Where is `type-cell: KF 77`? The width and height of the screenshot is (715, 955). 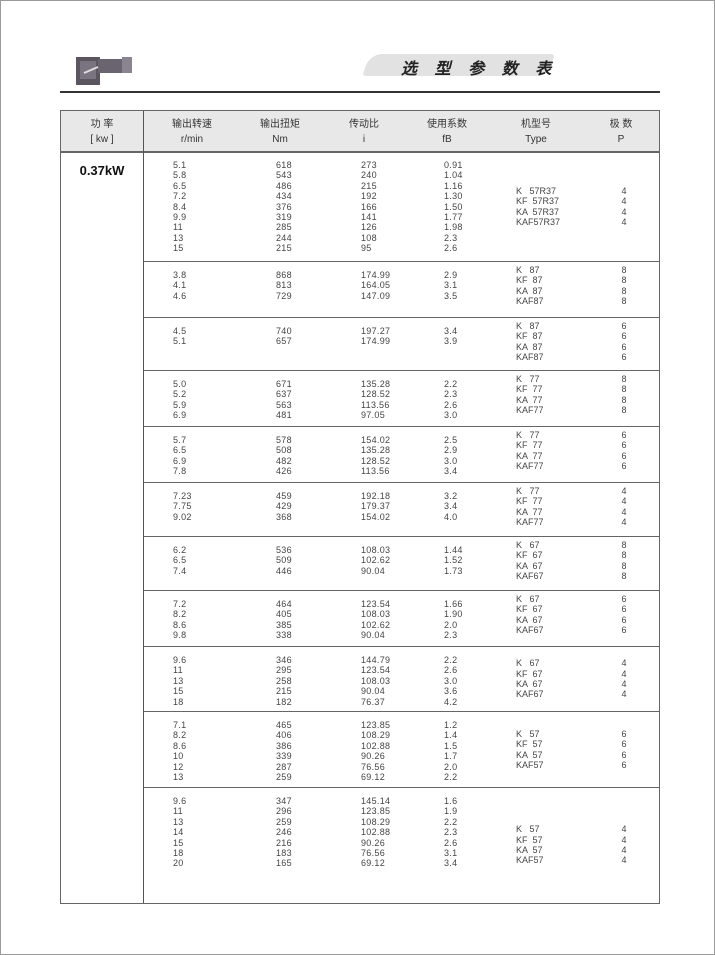 type-cell: KF 77 is located at coordinates (529, 389).